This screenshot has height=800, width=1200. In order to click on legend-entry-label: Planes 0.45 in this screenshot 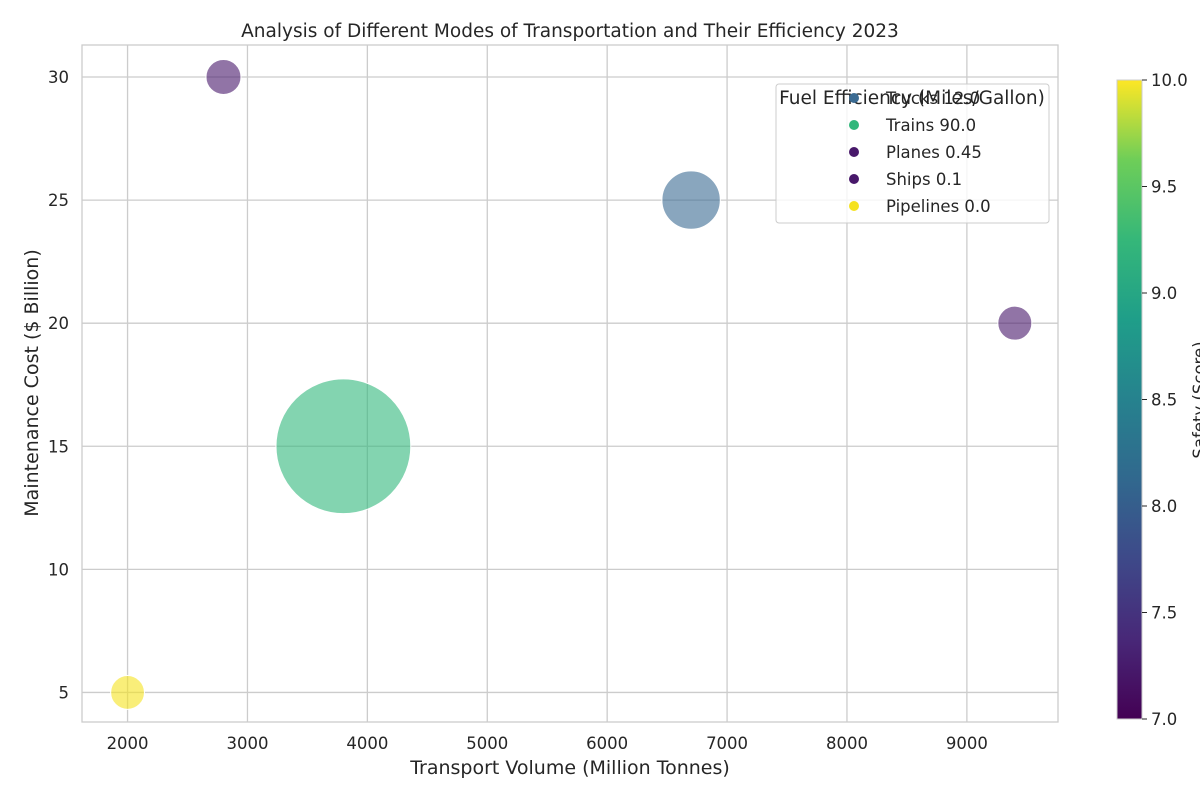, I will do `click(934, 152)`.